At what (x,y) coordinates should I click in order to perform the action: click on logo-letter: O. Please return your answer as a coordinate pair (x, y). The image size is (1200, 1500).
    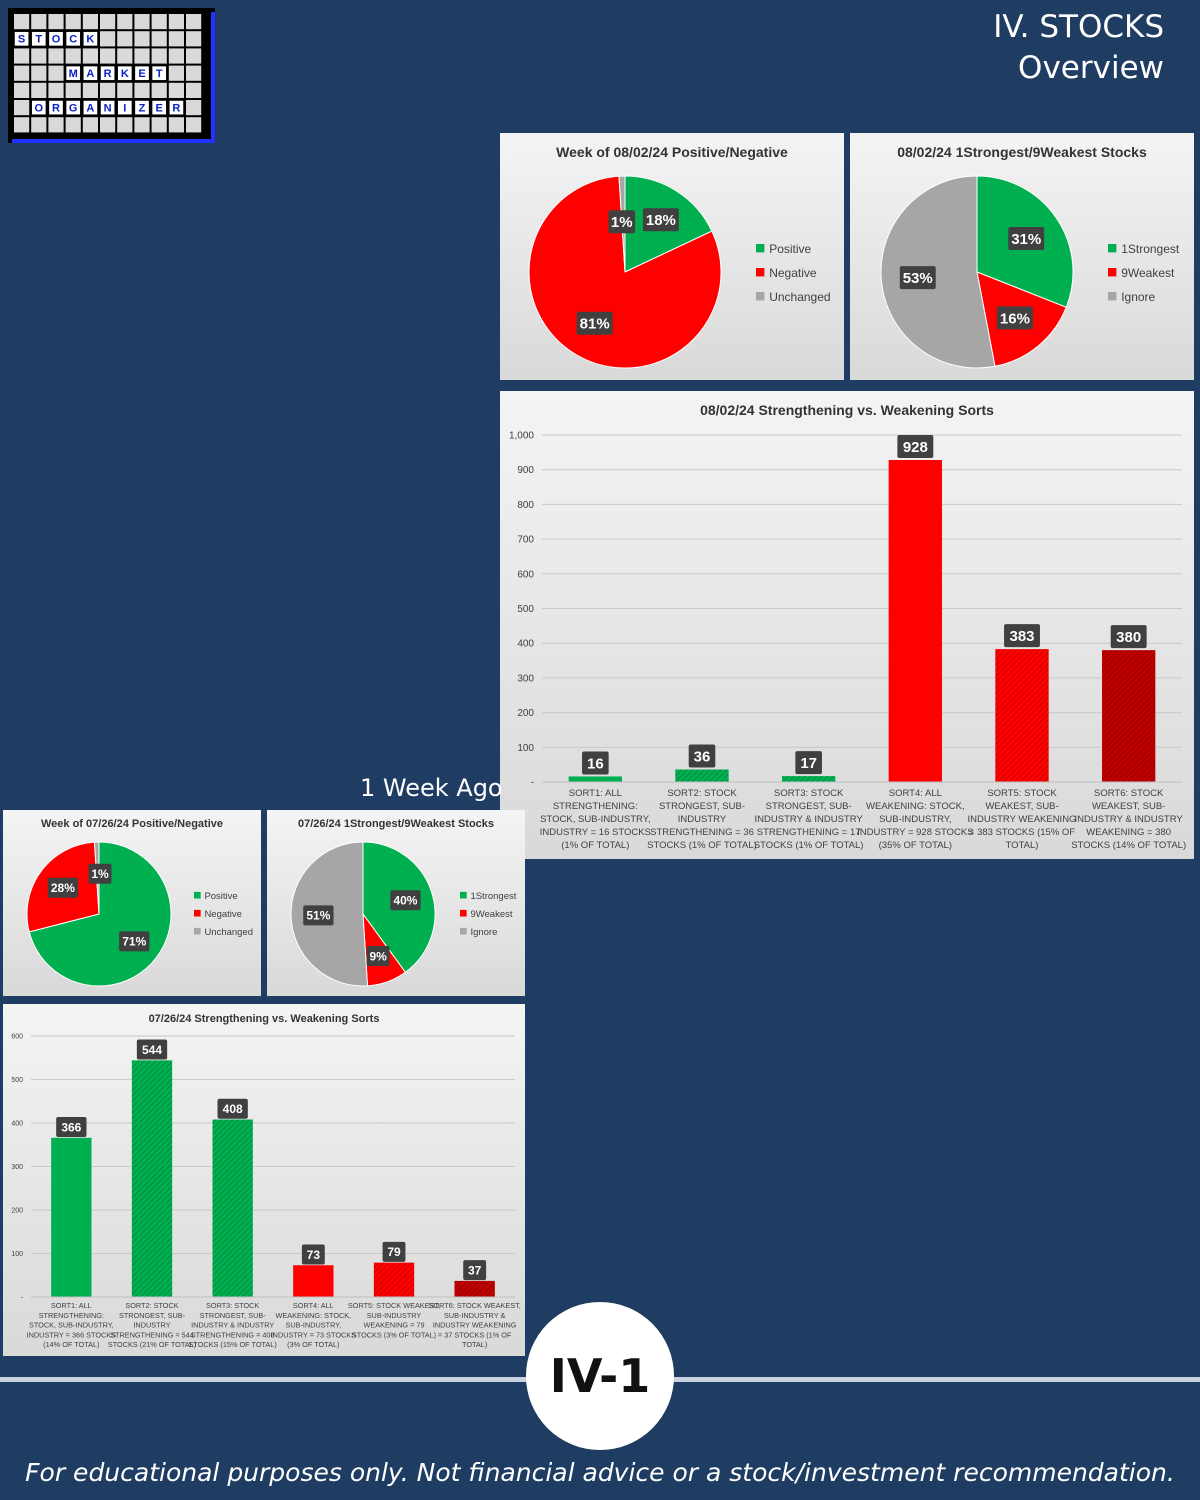
    Looking at the image, I should click on (56, 40).